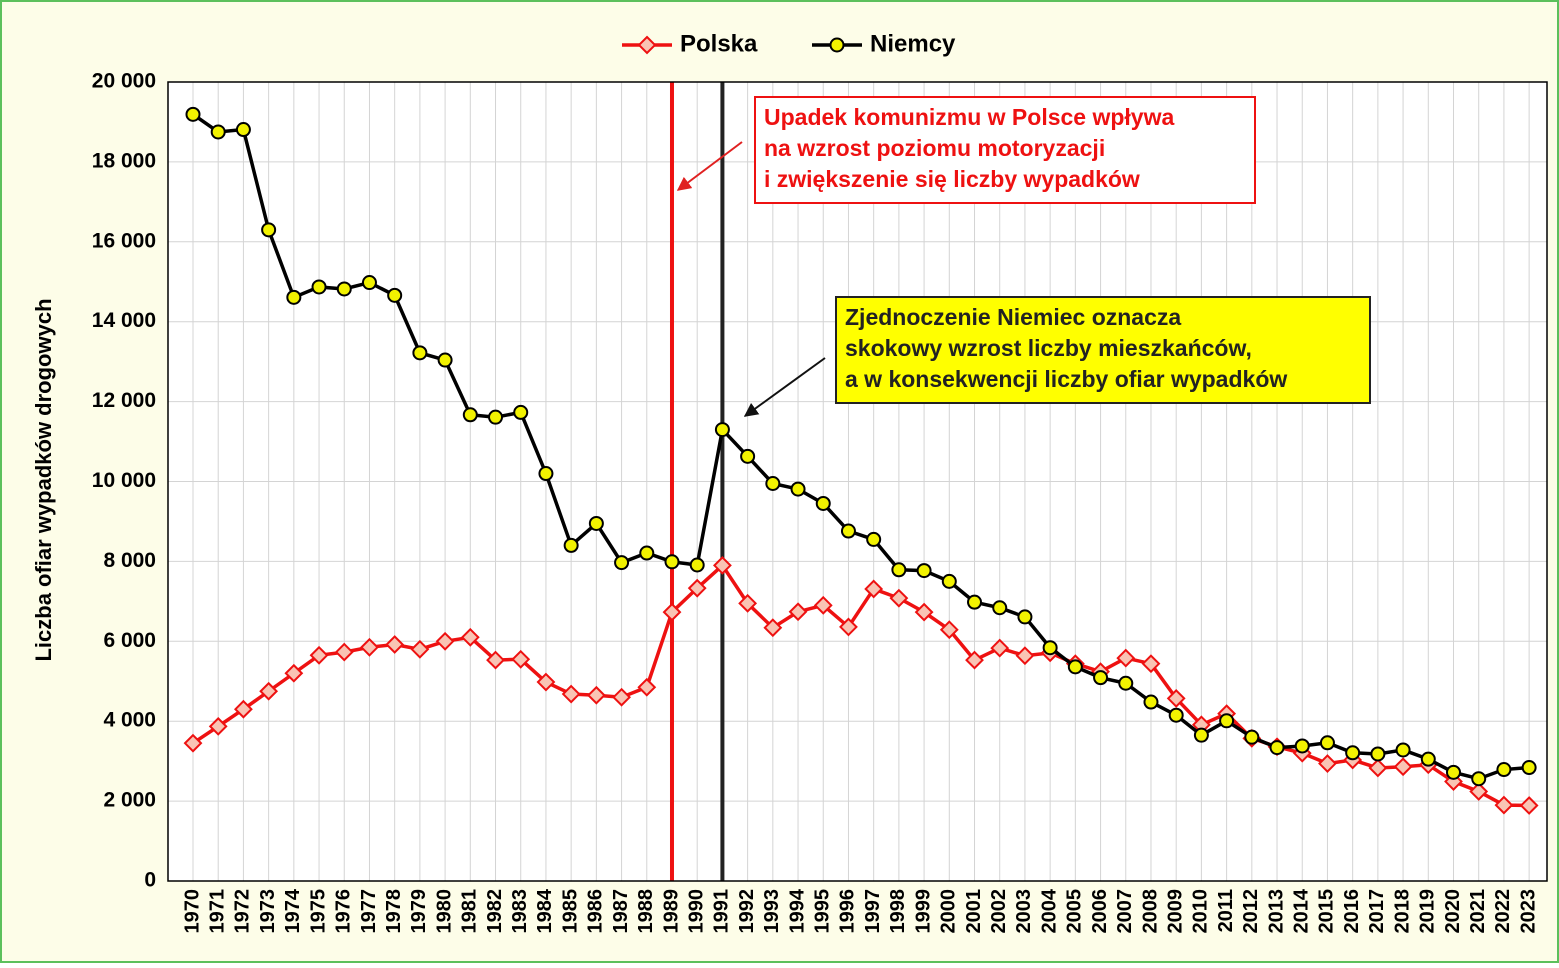 This screenshot has width=1559, height=968. What do you see at coordinates (124, 240) in the screenshot?
I see `y-tick-label: 16 000` at bounding box center [124, 240].